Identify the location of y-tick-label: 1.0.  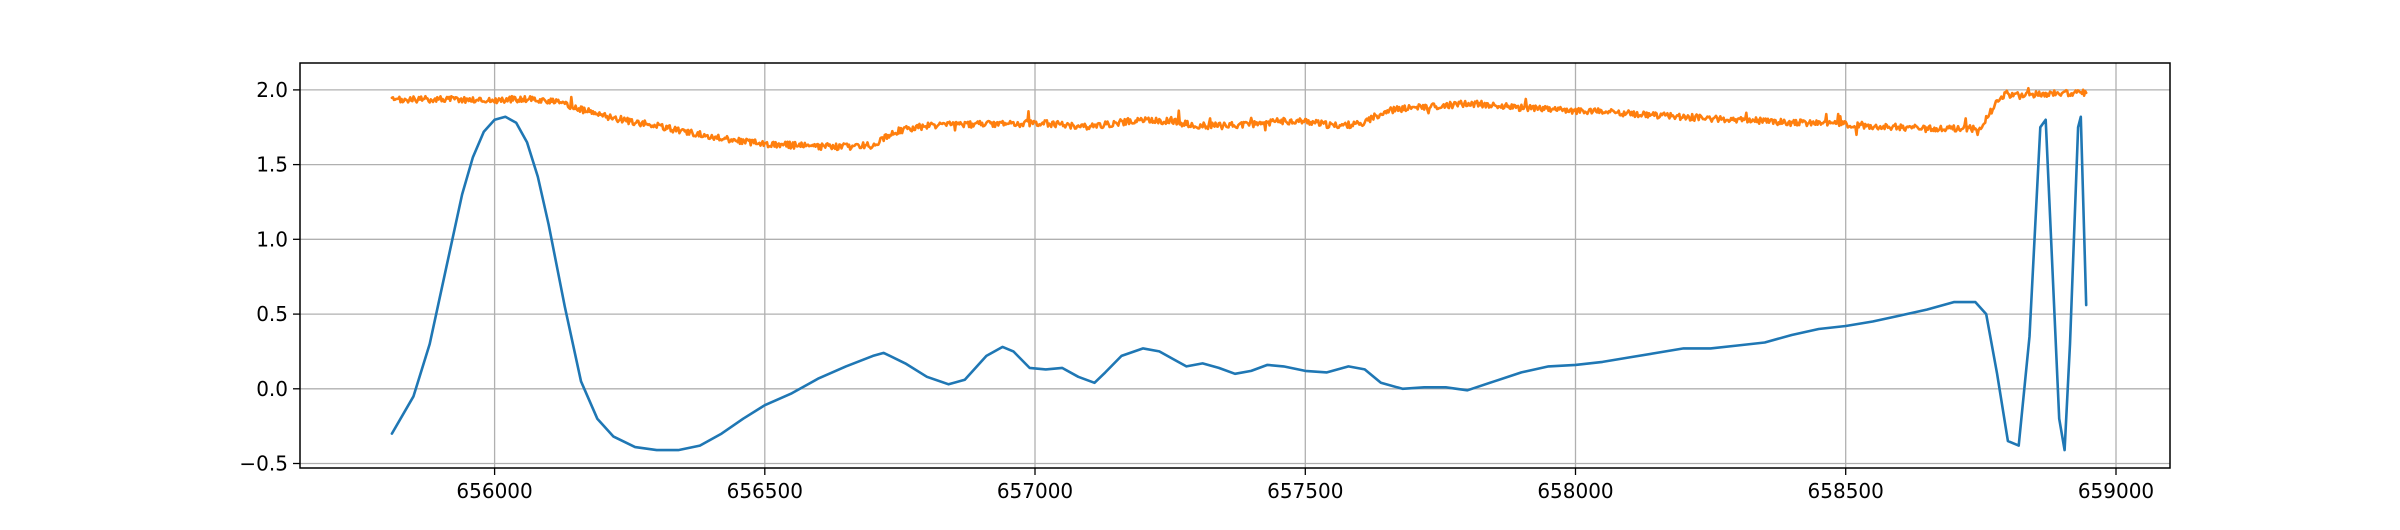
(272, 239).